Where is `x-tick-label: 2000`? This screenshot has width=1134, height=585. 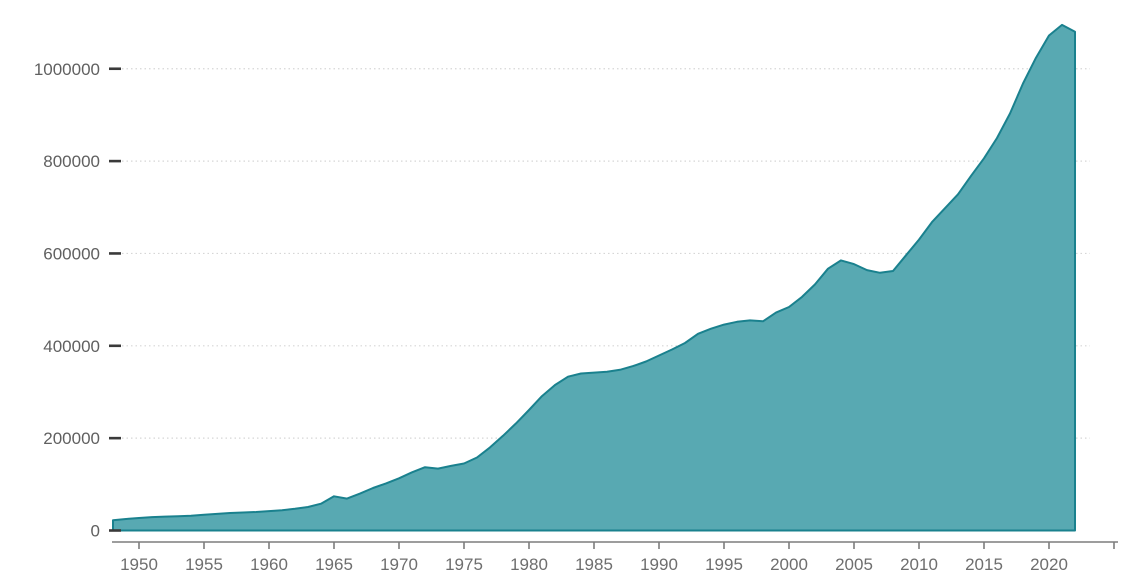
x-tick-label: 2000 is located at coordinates (789, 564).